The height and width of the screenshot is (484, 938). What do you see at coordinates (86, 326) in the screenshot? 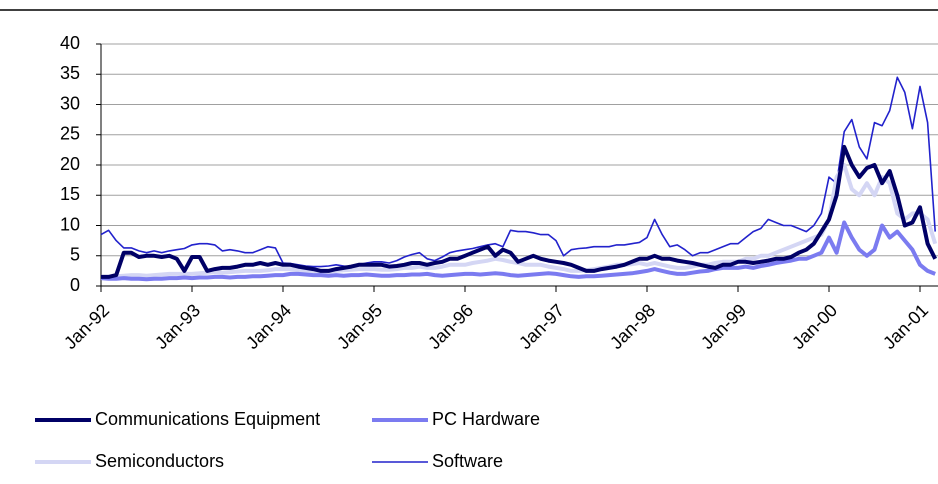
I see `x-tick-label: Jan-92` at bounding box center [86, 326].